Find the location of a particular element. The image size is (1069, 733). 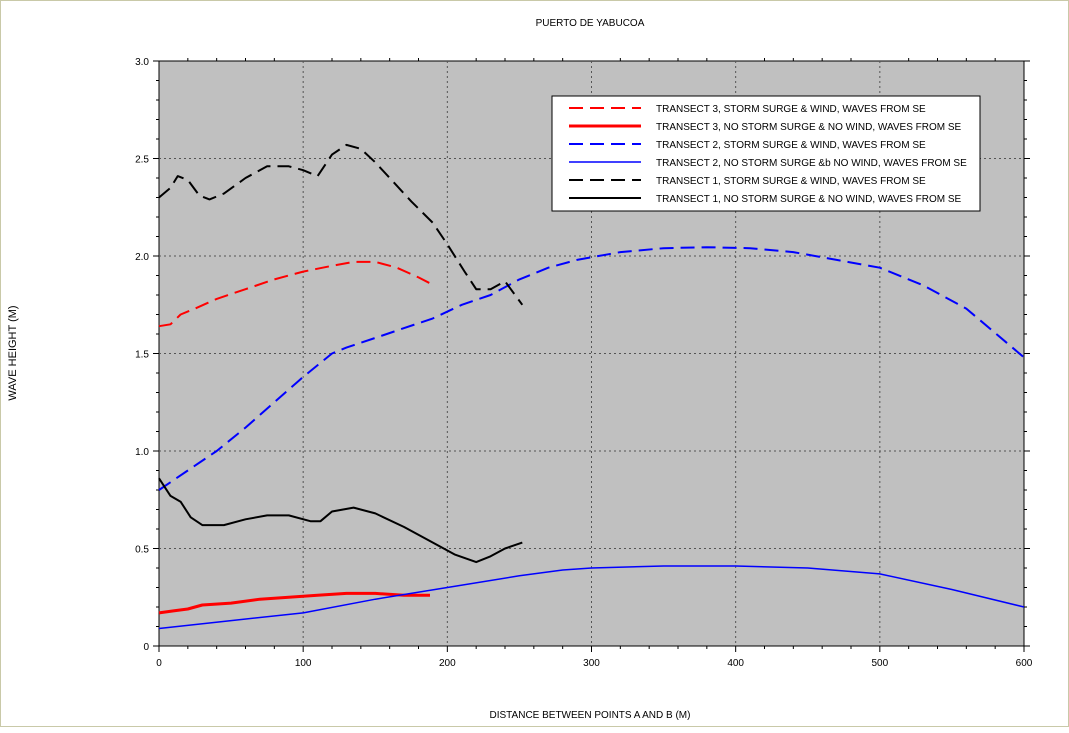

x-tick-label: 500 is located at coordinates (879, 663).